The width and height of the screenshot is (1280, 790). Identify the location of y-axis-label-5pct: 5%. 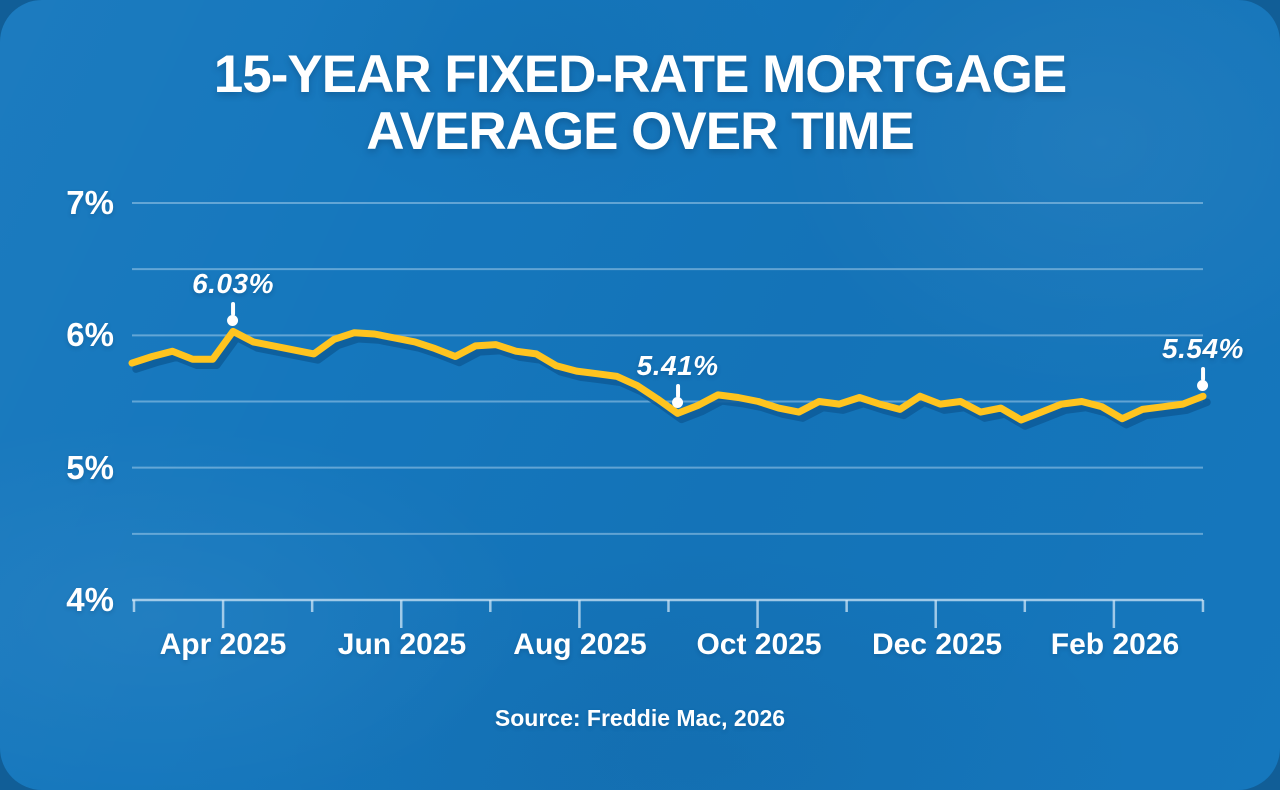
(90, 467).